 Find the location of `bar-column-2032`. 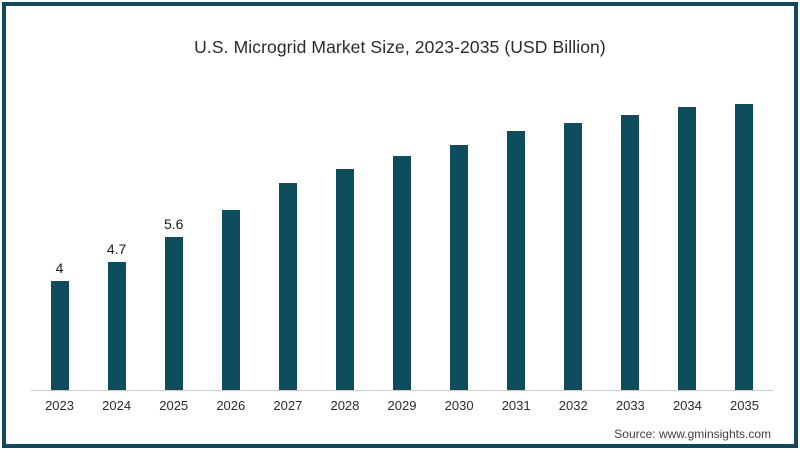

bar-column-2032 is located at coordinates (573, 256).